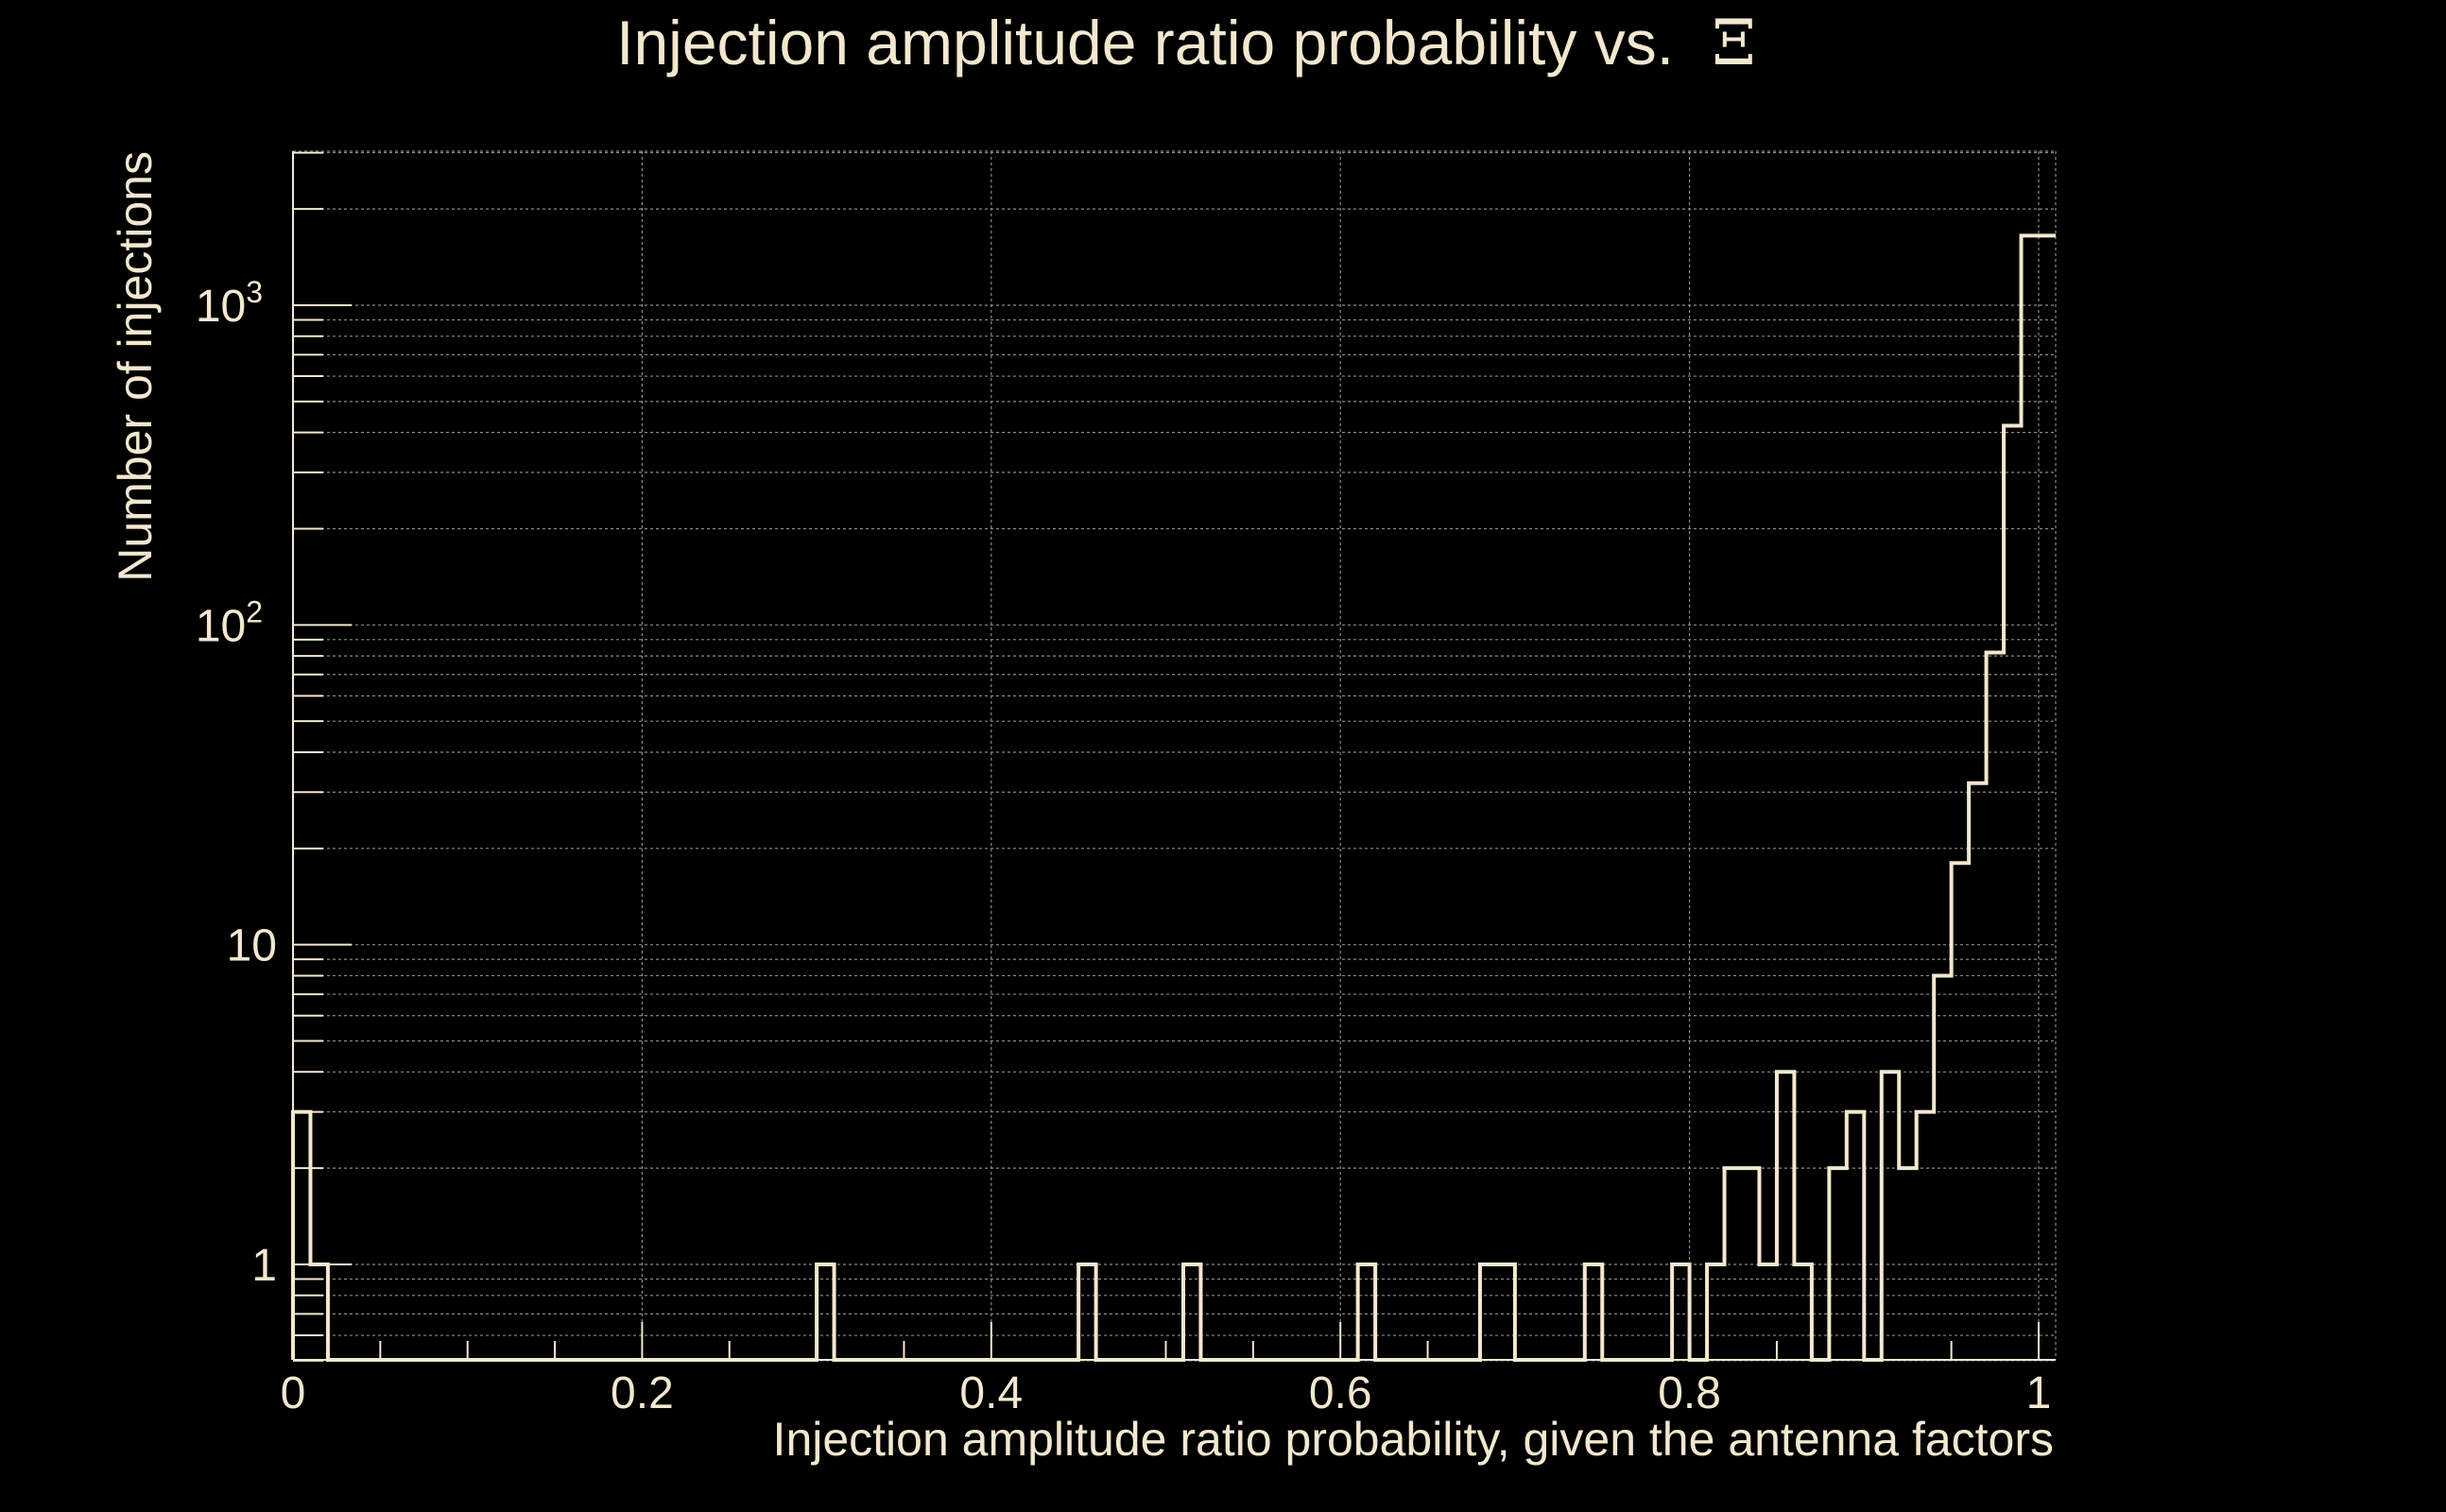 The image size is (2446, 1512). What do you see at coordinates (2039, 1393) in the screenshot?
I see `x-tick-label: 1` at bounding box center [2039, 1393].